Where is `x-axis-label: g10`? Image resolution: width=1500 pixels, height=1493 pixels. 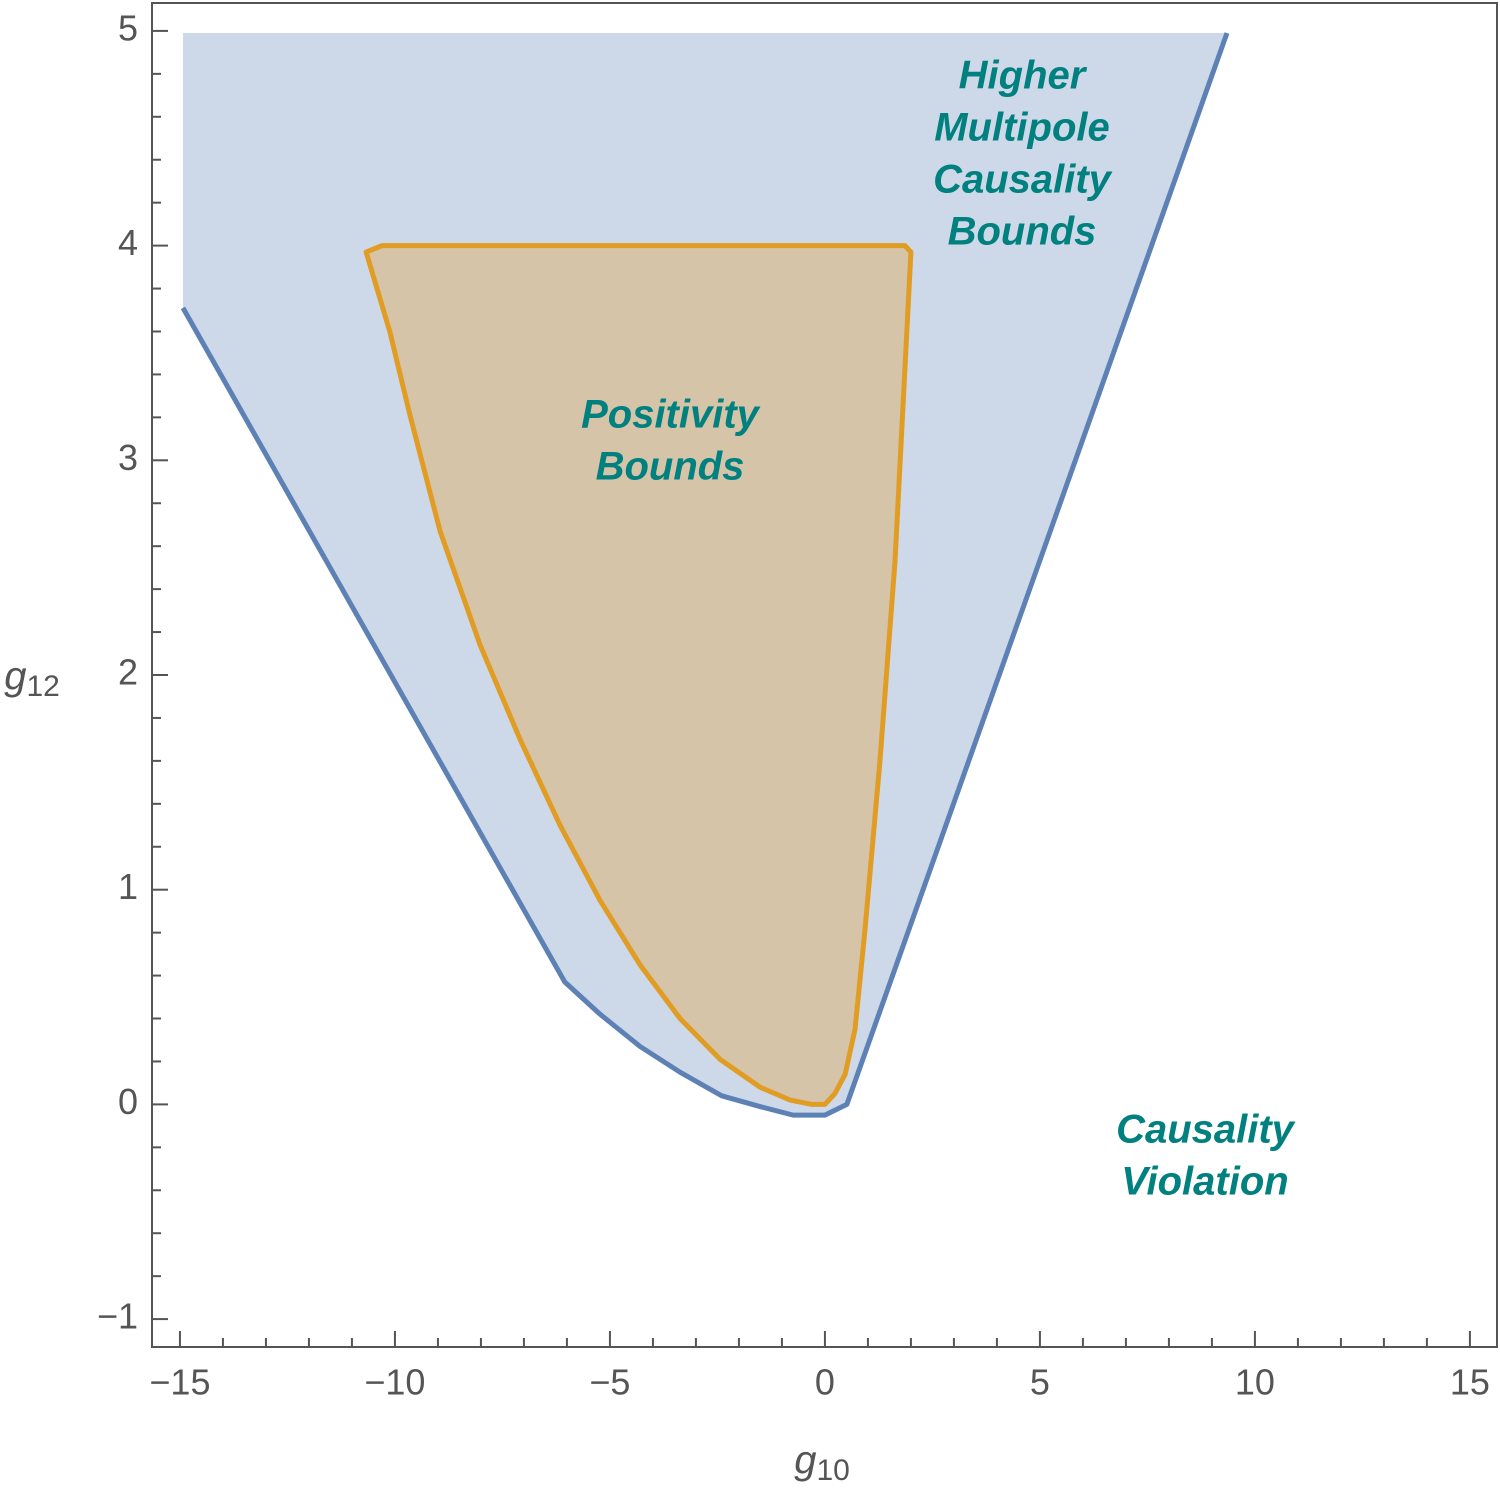
x-axis-label: g10 is located at coordinates (822, 1462).